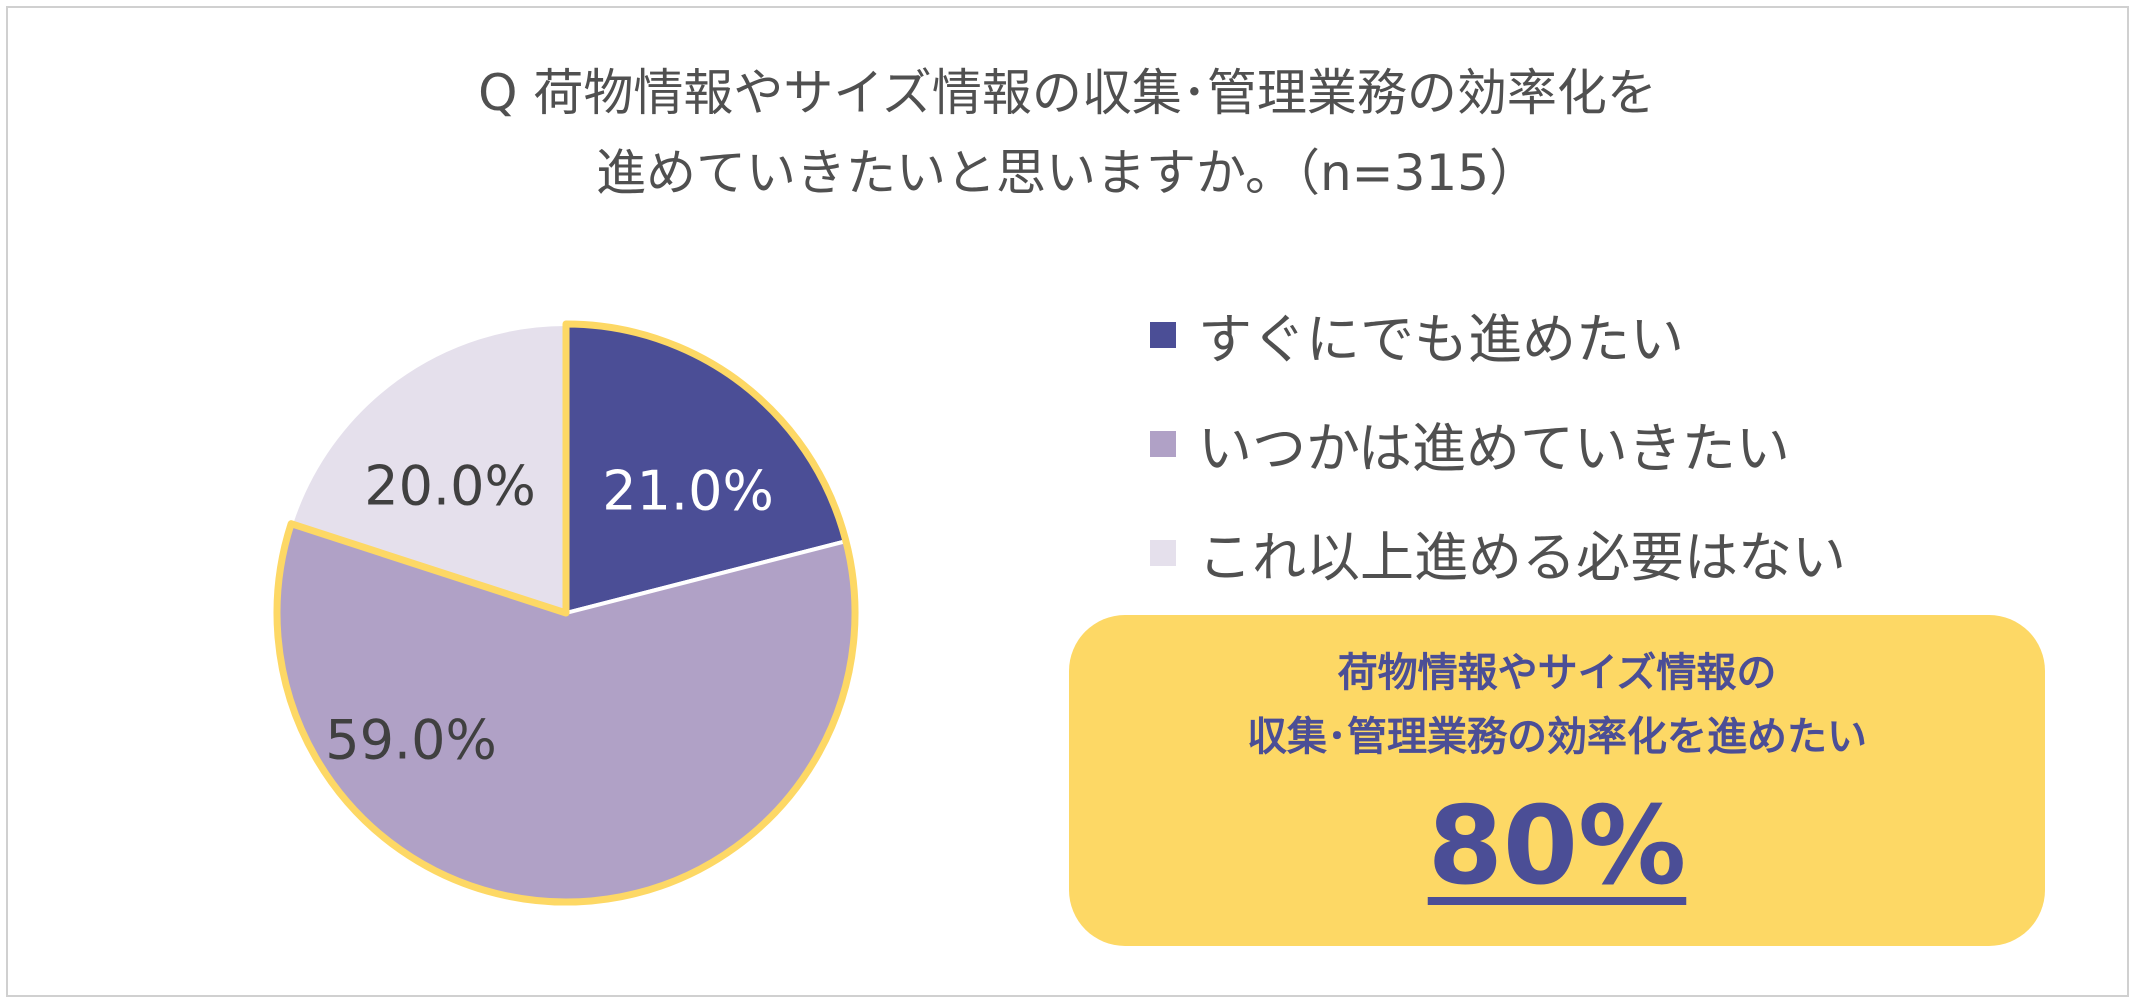  What do you see at coordinates (411, 740) in the screenshot?
I see `data-label: 59.0%` at bounding box center [411, 740].